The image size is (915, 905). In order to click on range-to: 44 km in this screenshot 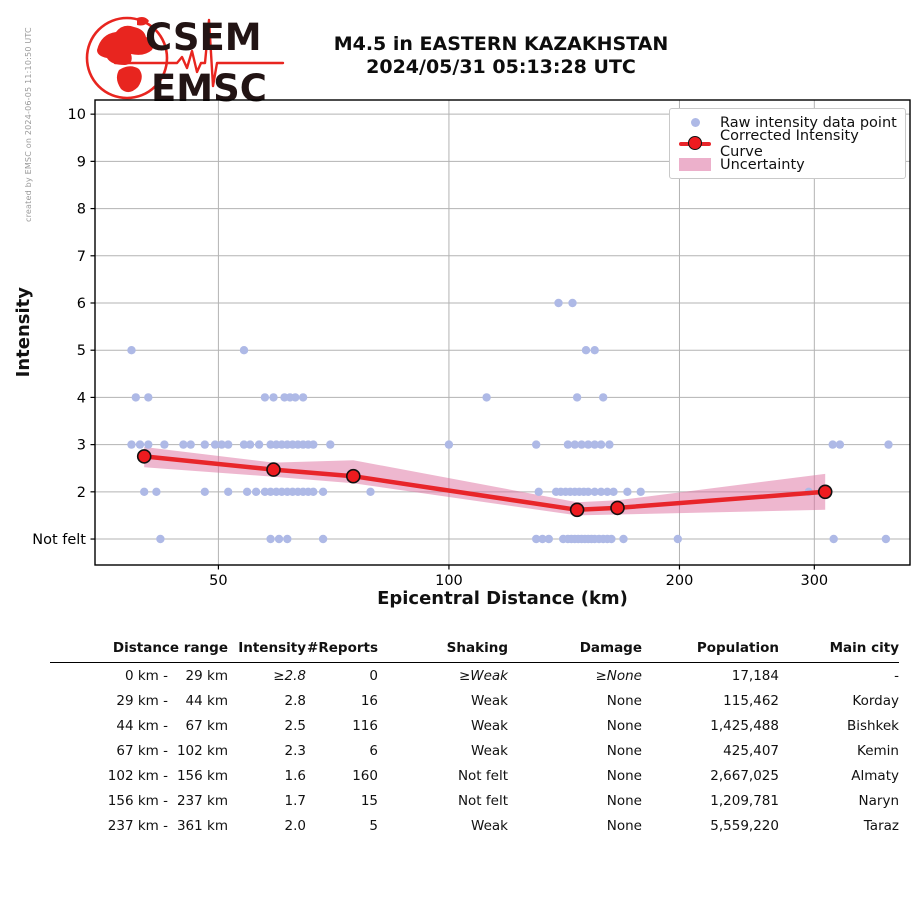, I will do `click(206, 700)`.